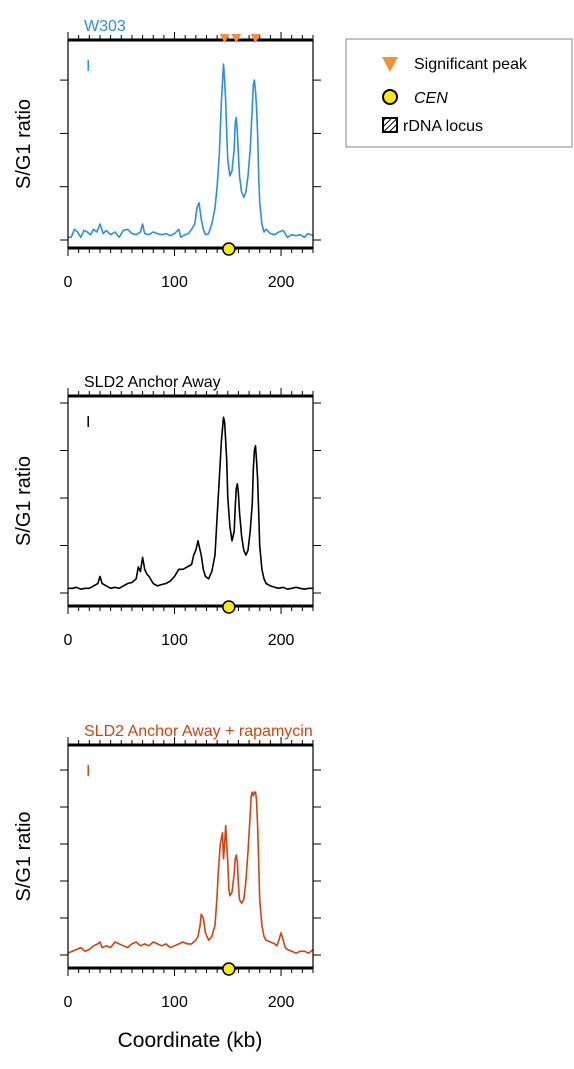  What do you see at coordinates (198, 731) in the screenshot?
I see `panel-title: SLD2 Anchor Away + rapamycin` at bounding box center [198, 731].